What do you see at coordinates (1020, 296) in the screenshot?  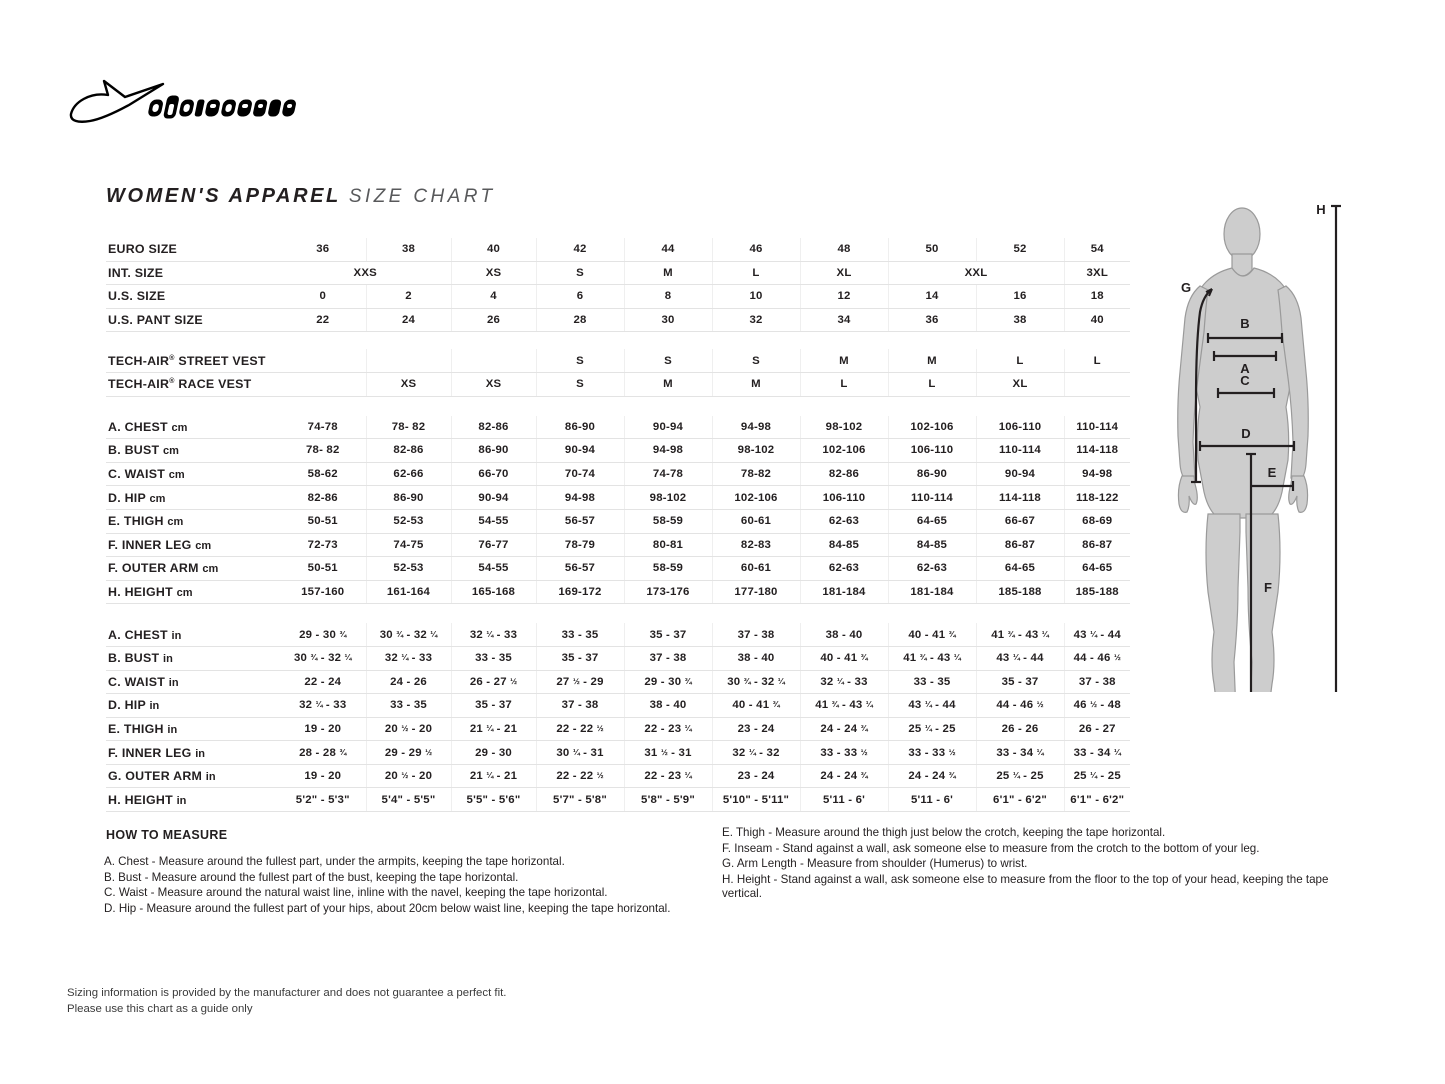 I see `cell: 16` at bounding box center [1020, 296].